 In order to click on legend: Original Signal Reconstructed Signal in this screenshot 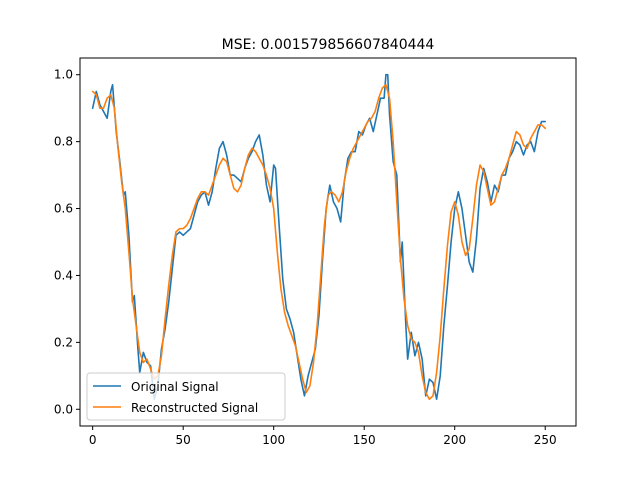, I will do `click(186, 396)`.